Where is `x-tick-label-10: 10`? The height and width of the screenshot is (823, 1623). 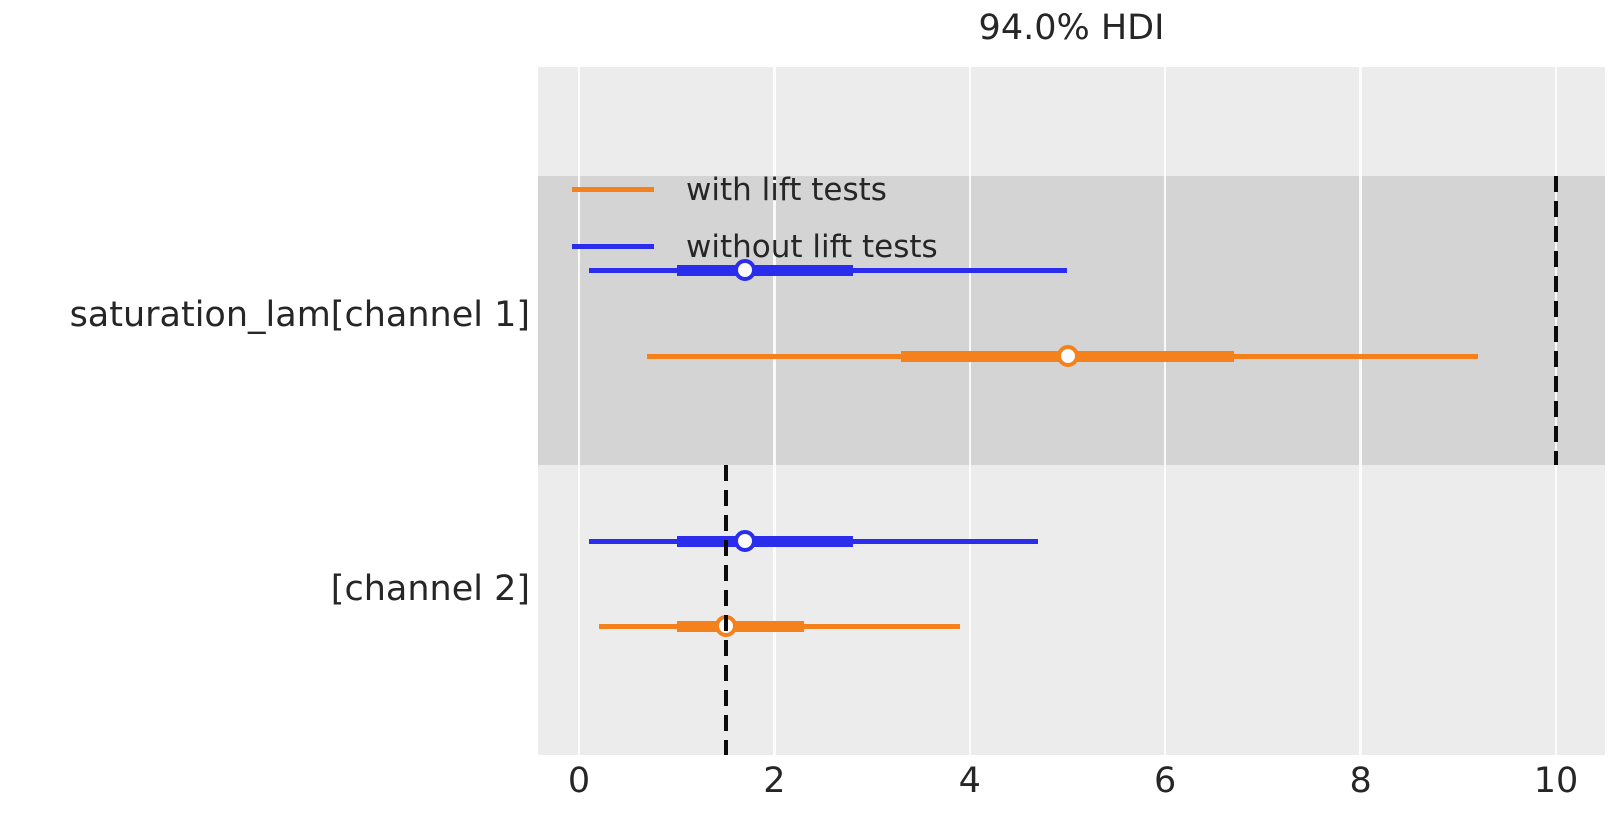 x-tick-label-10: 10 is located at coordinates (1556, 781).